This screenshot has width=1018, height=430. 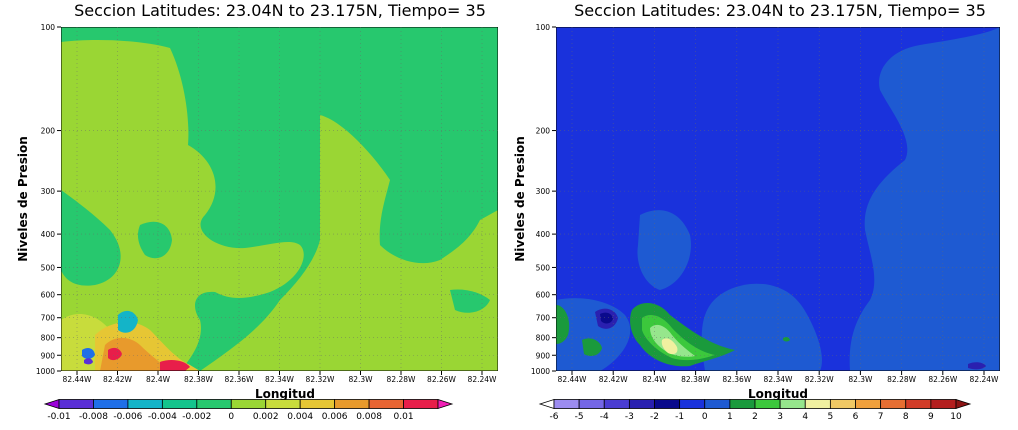 What do you see at coordinates (441, 379) in the screenshot?
I see `left-x-tick-label: 82.26W` at bounding box center [441, 379].